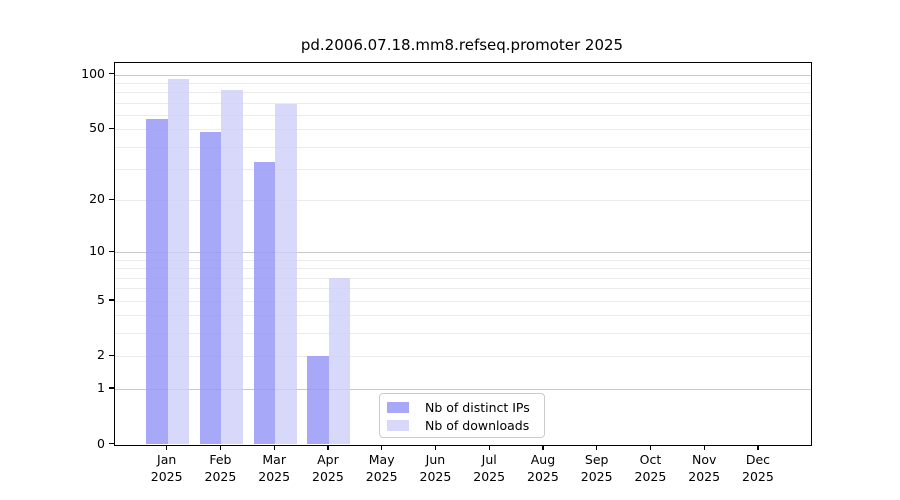 Image resolution: width=900 pixels, height=500 pixels. I want to click on y-axis-label: 0, so click(101, 443).